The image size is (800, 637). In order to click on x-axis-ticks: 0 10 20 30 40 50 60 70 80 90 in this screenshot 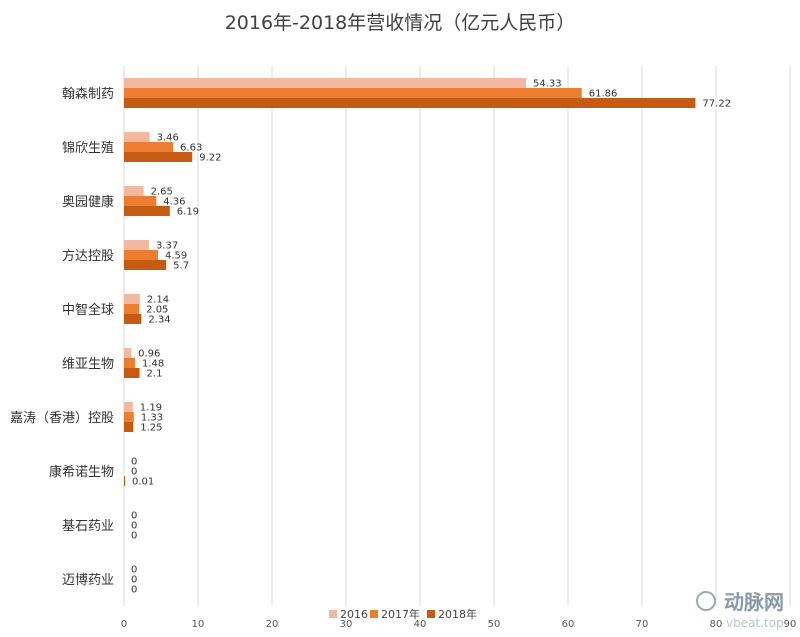, I will do `click(459, 624)`.